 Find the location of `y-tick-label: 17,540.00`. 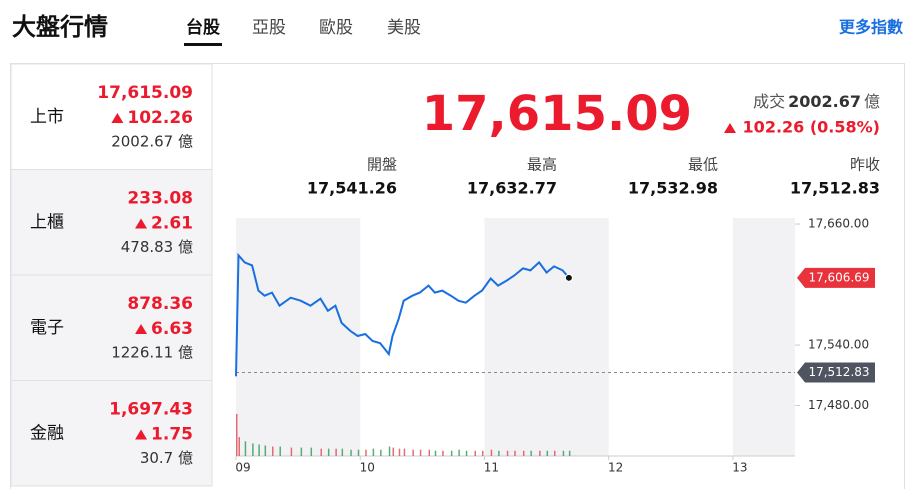

y-tick-label: 17,540.00 is located at coordinates (838, 345).